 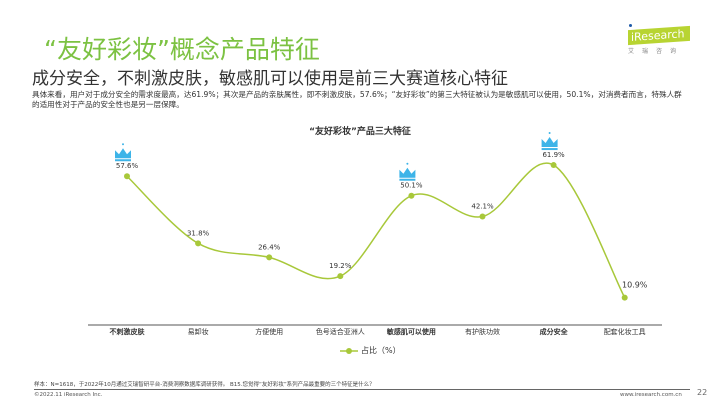 What do you see at coordinates (362, 389) in the screenshot?
I see `footer-divider` at bounding box center [362, 389].